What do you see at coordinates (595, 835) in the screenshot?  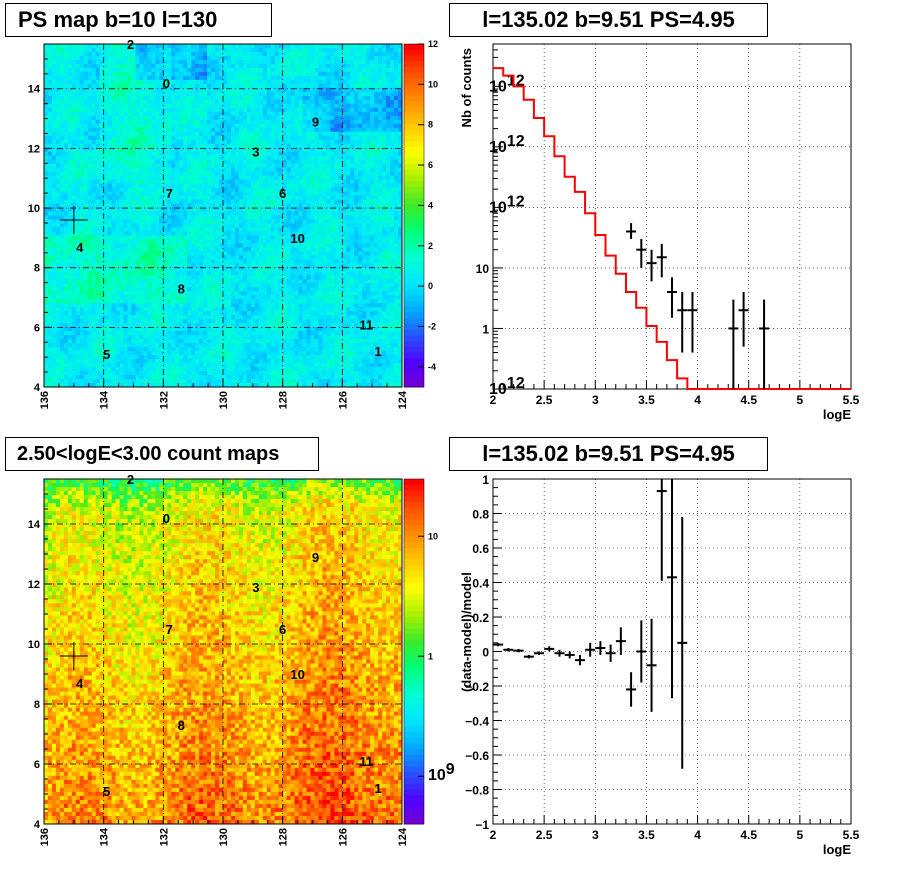 I see `residual-xtick-label: 3` at bounding box center [595, 835].